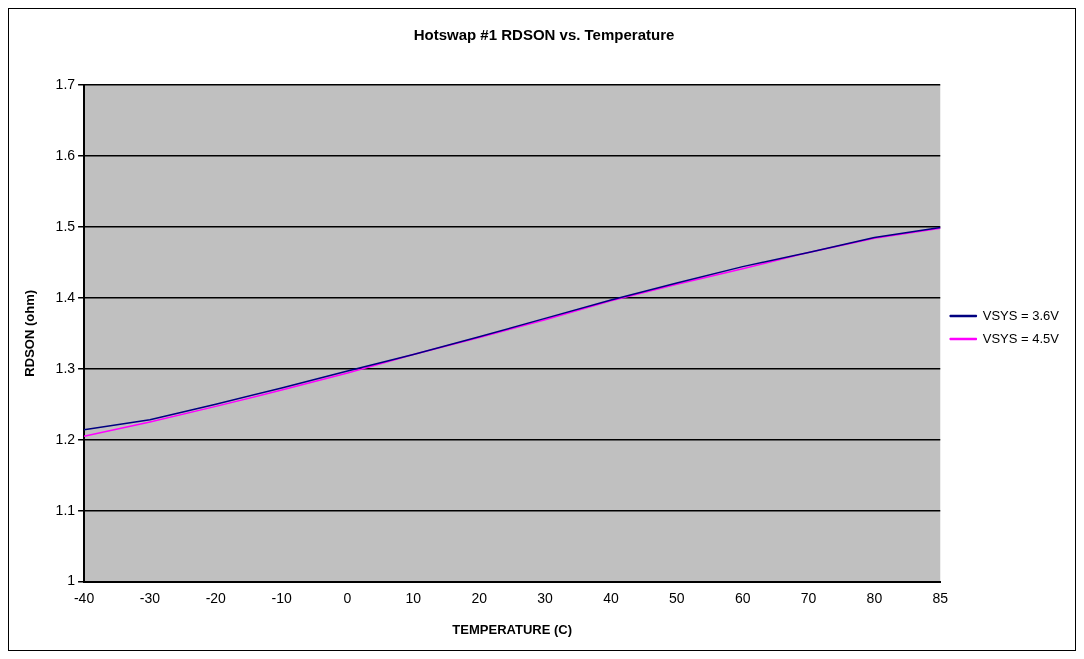 The image size is (1084, 659). Describe the element at coordinates (1021, 338) in the screenshot. I see `legend-label: VSYS = 4.5V` at that location.